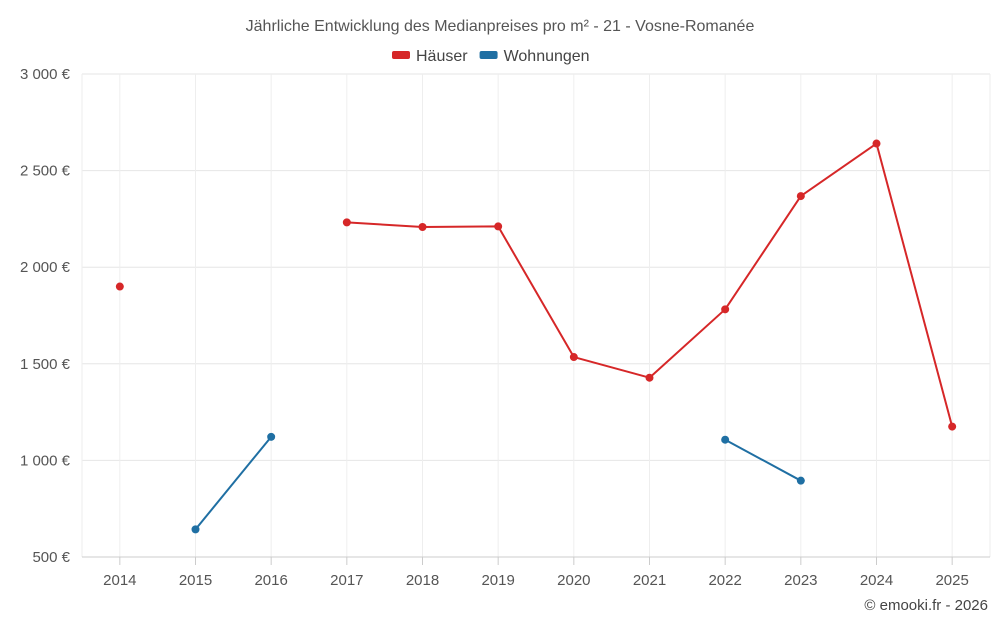 The image size is (1000, 625). Describe the element at coordinates (45, 171) in the screenshot. I see `y-tick-label: 2 500 €` at that location.